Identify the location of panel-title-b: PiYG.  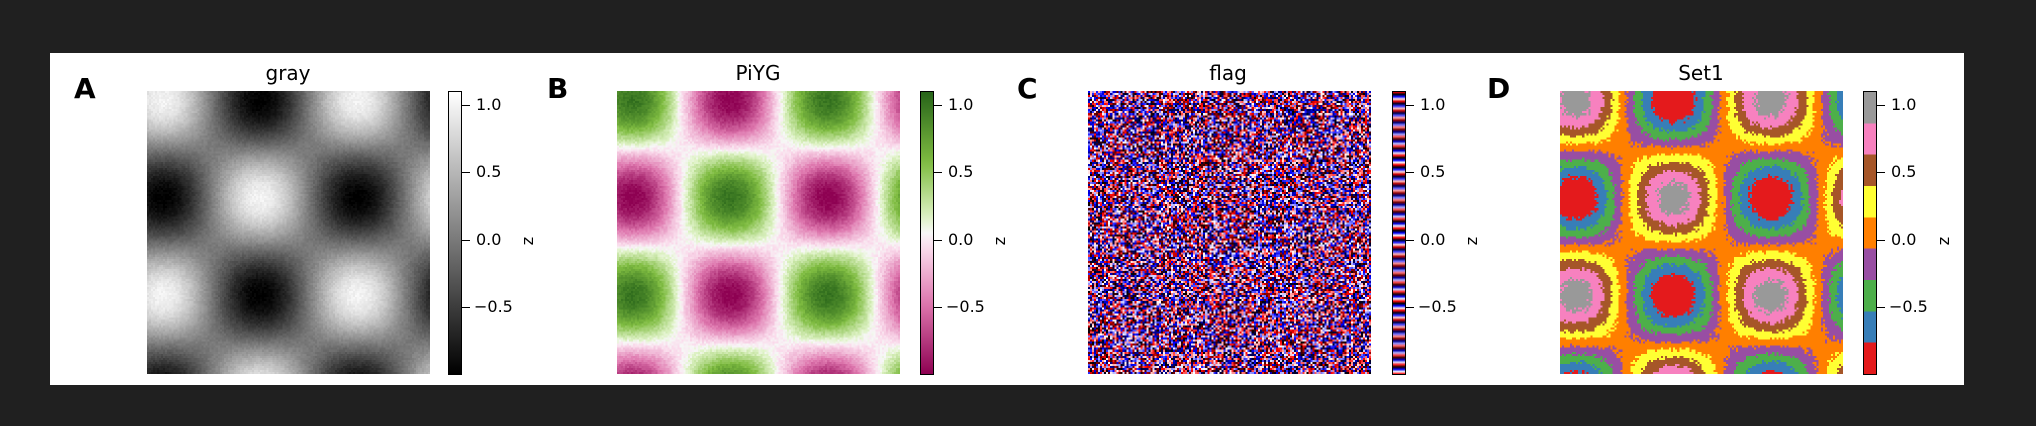
(758, 73).